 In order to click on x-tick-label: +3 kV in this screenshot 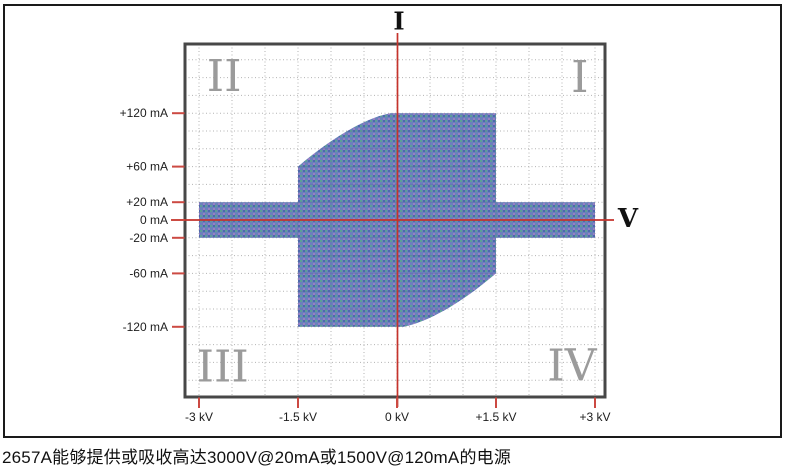, I will do `click(594, 417)`.